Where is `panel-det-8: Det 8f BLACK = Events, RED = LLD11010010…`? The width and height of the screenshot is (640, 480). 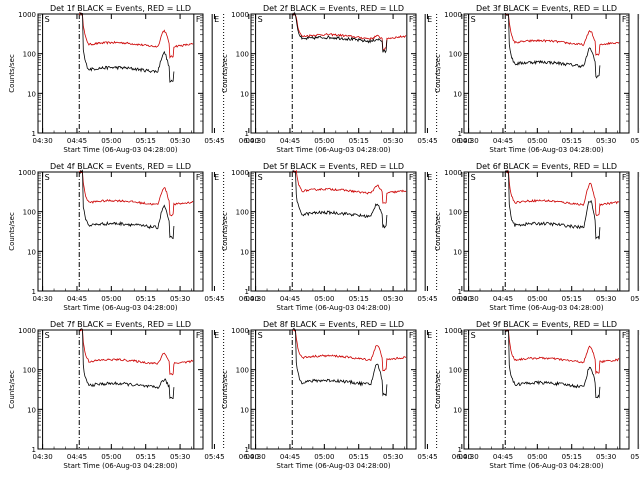
panel-det-8: Det 8f BLACK = Events, RED = LLD11010010… is located at coordinates (346, 395).